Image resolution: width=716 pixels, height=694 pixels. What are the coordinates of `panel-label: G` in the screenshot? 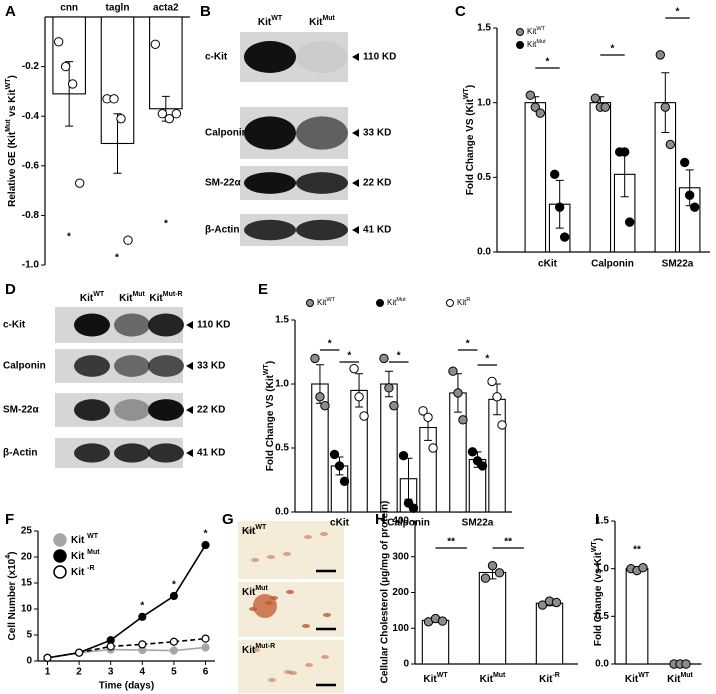 It's located at (228, 519).